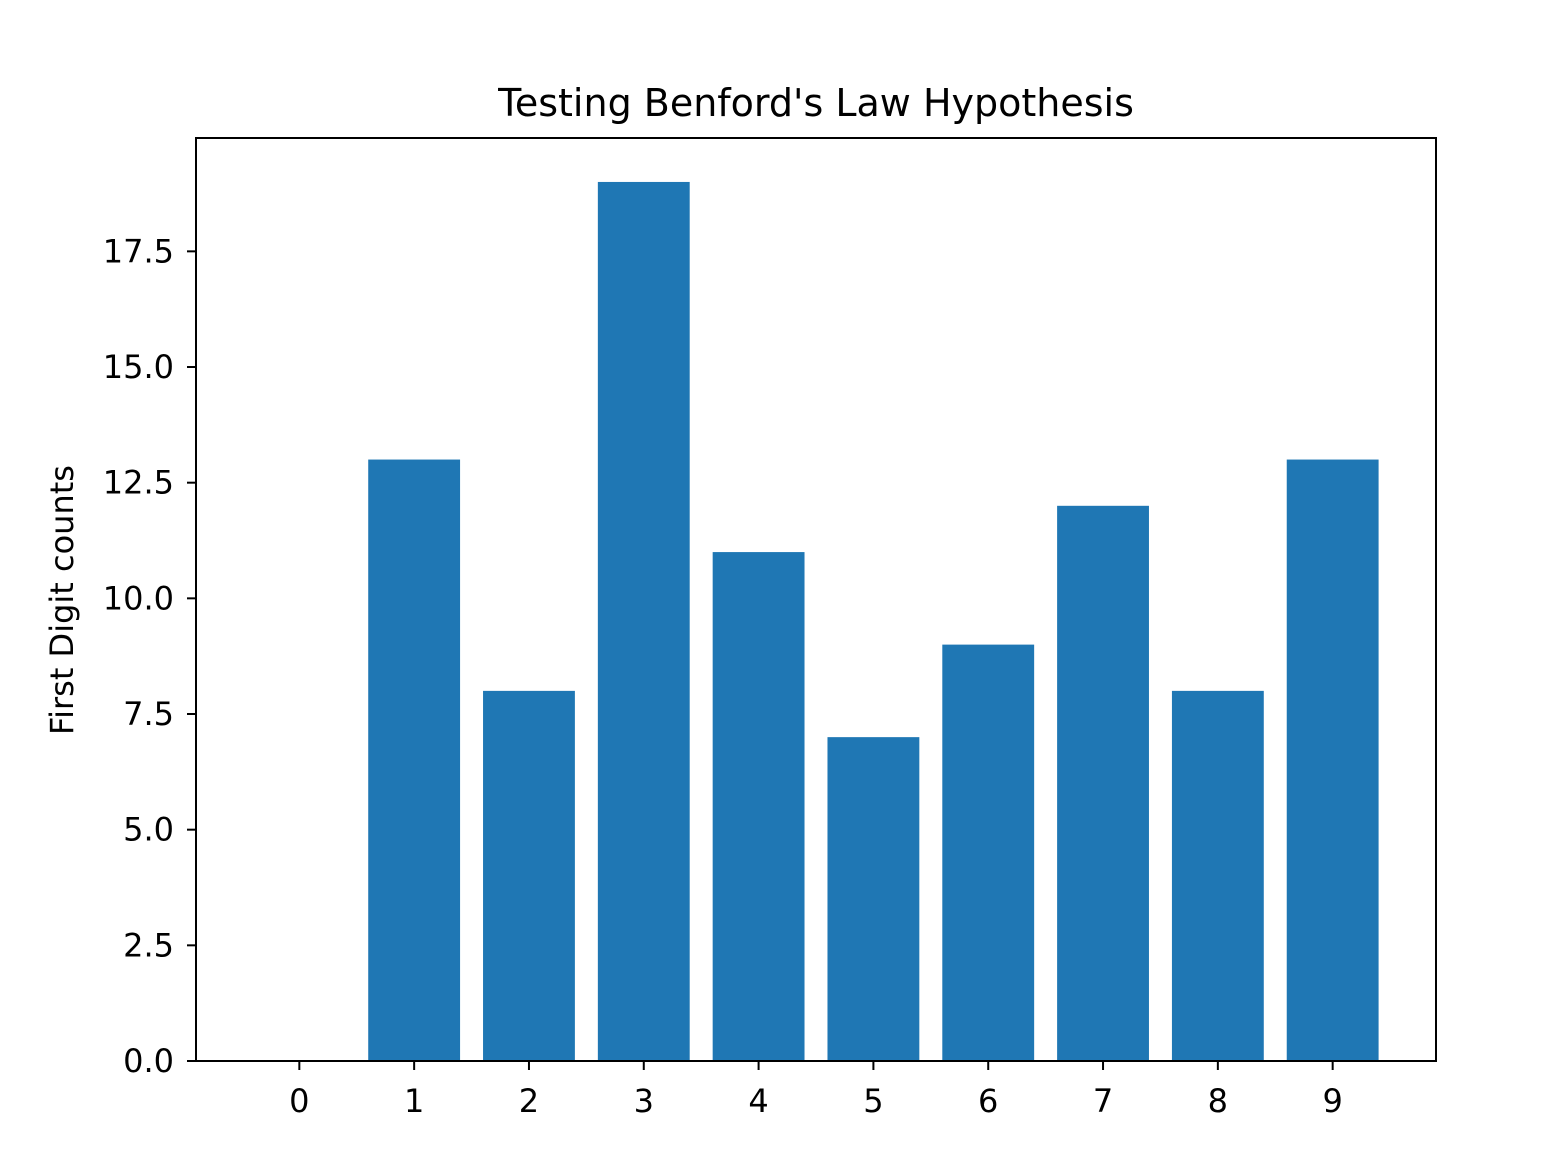  What do you see at coordinates (138, 483) in the screenshot?
I see `y-tick-label: 12.5` at bounding box center [138, 483].